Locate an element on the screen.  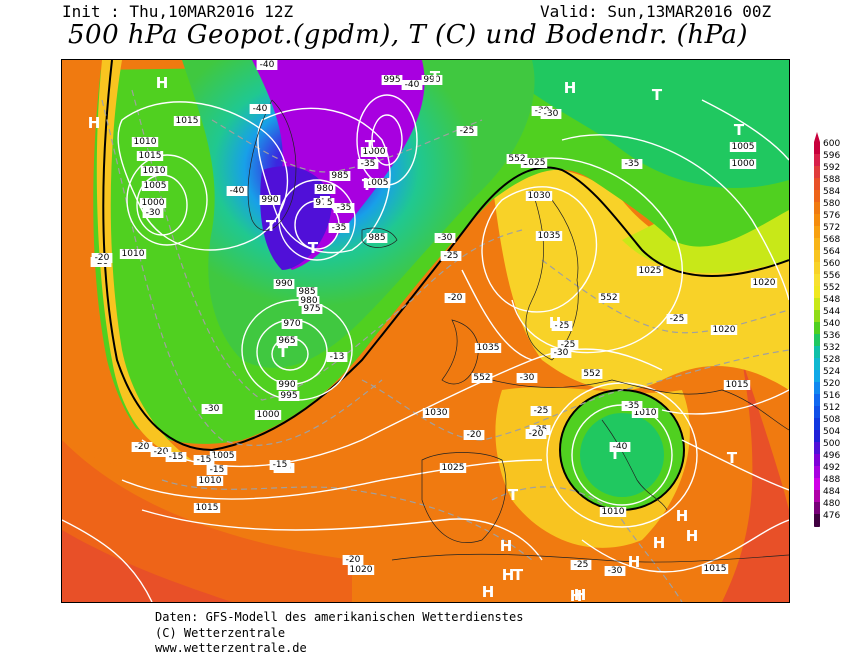
legend-bottom-arrow is located at coordinates (817, 530).